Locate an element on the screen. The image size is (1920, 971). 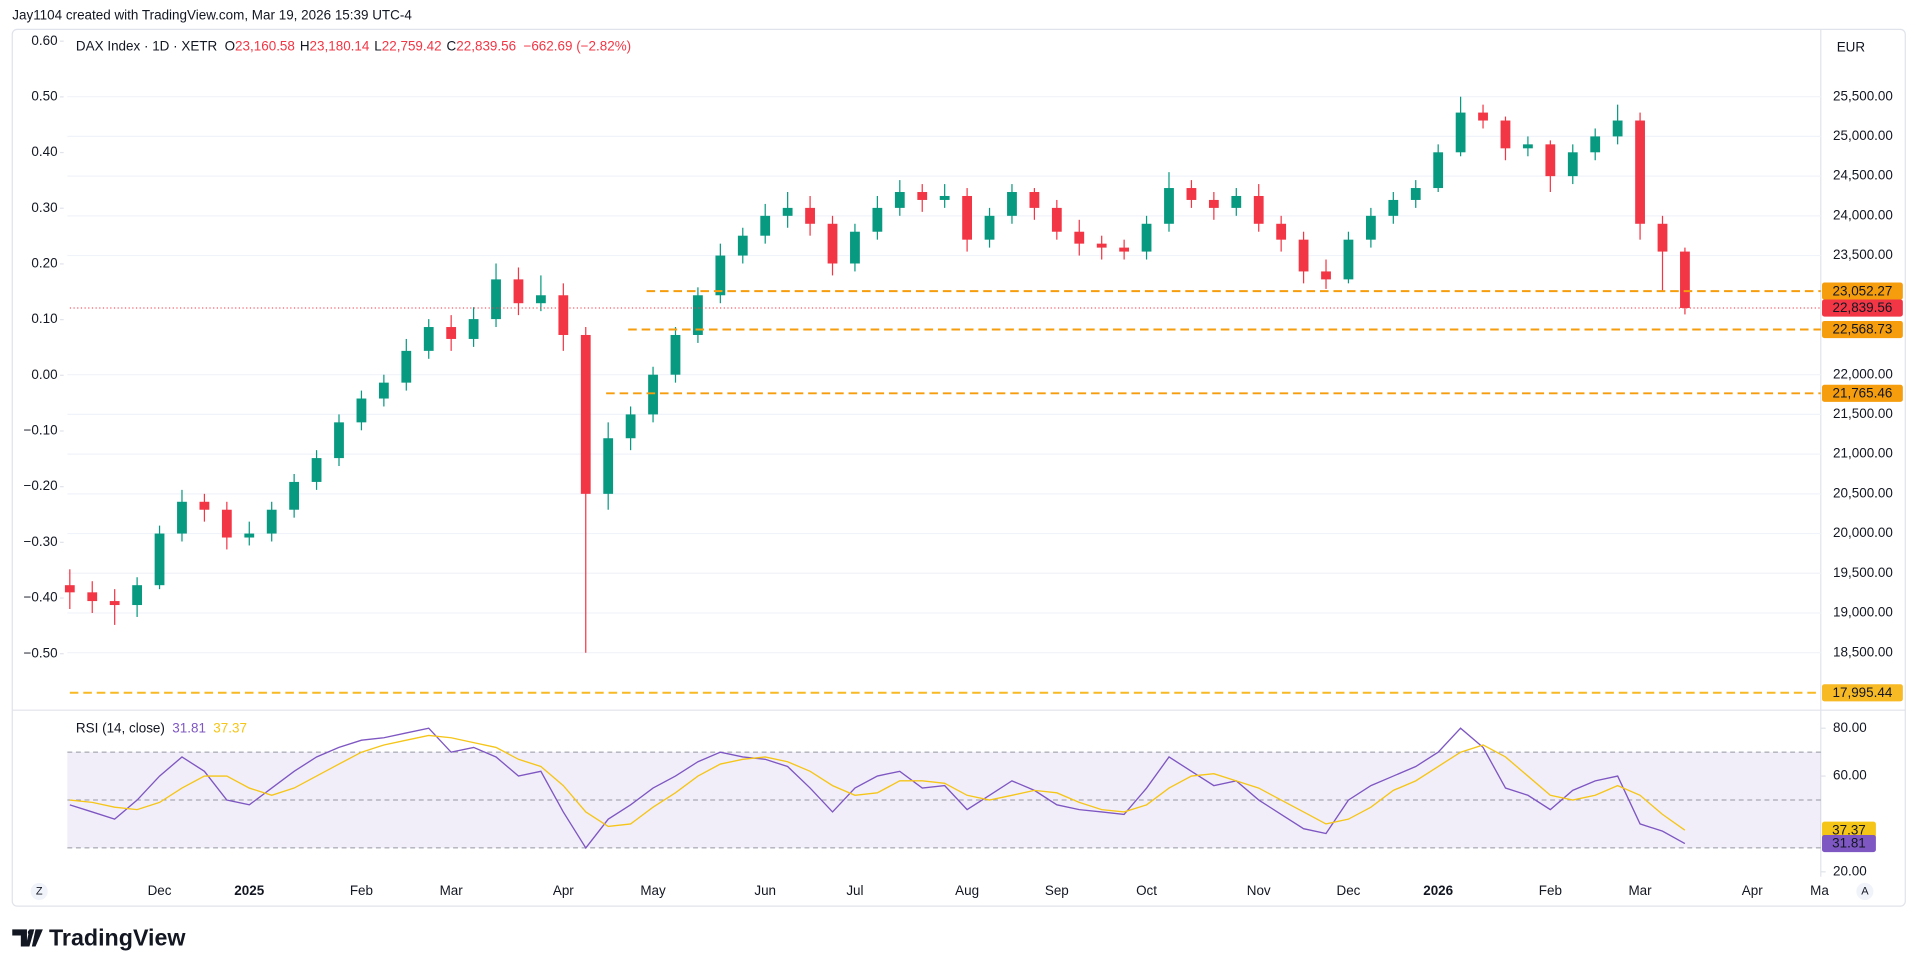
price-label: 22,839.56 is located at coordinates (1863, 307).